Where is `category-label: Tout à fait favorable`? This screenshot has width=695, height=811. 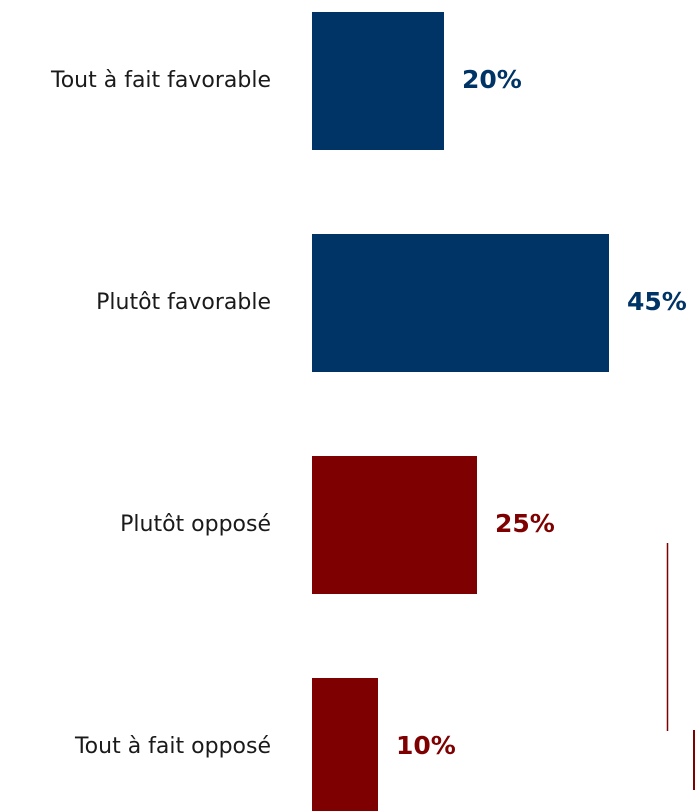
category-label: Tout à fait favorable is located at coordinates (160, 80).